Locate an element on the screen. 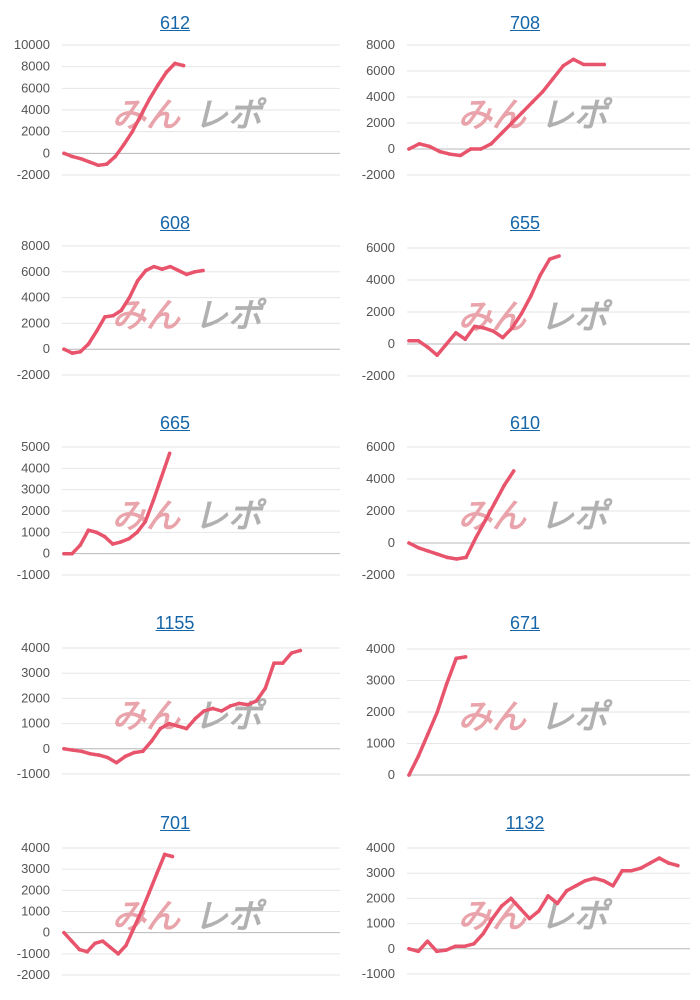 This screenshot has width=700, height=1000. chart-panel-708: 708 8000 6000 4000 2000 0 -2000 みん レポ is located at coordinates (525, 100).